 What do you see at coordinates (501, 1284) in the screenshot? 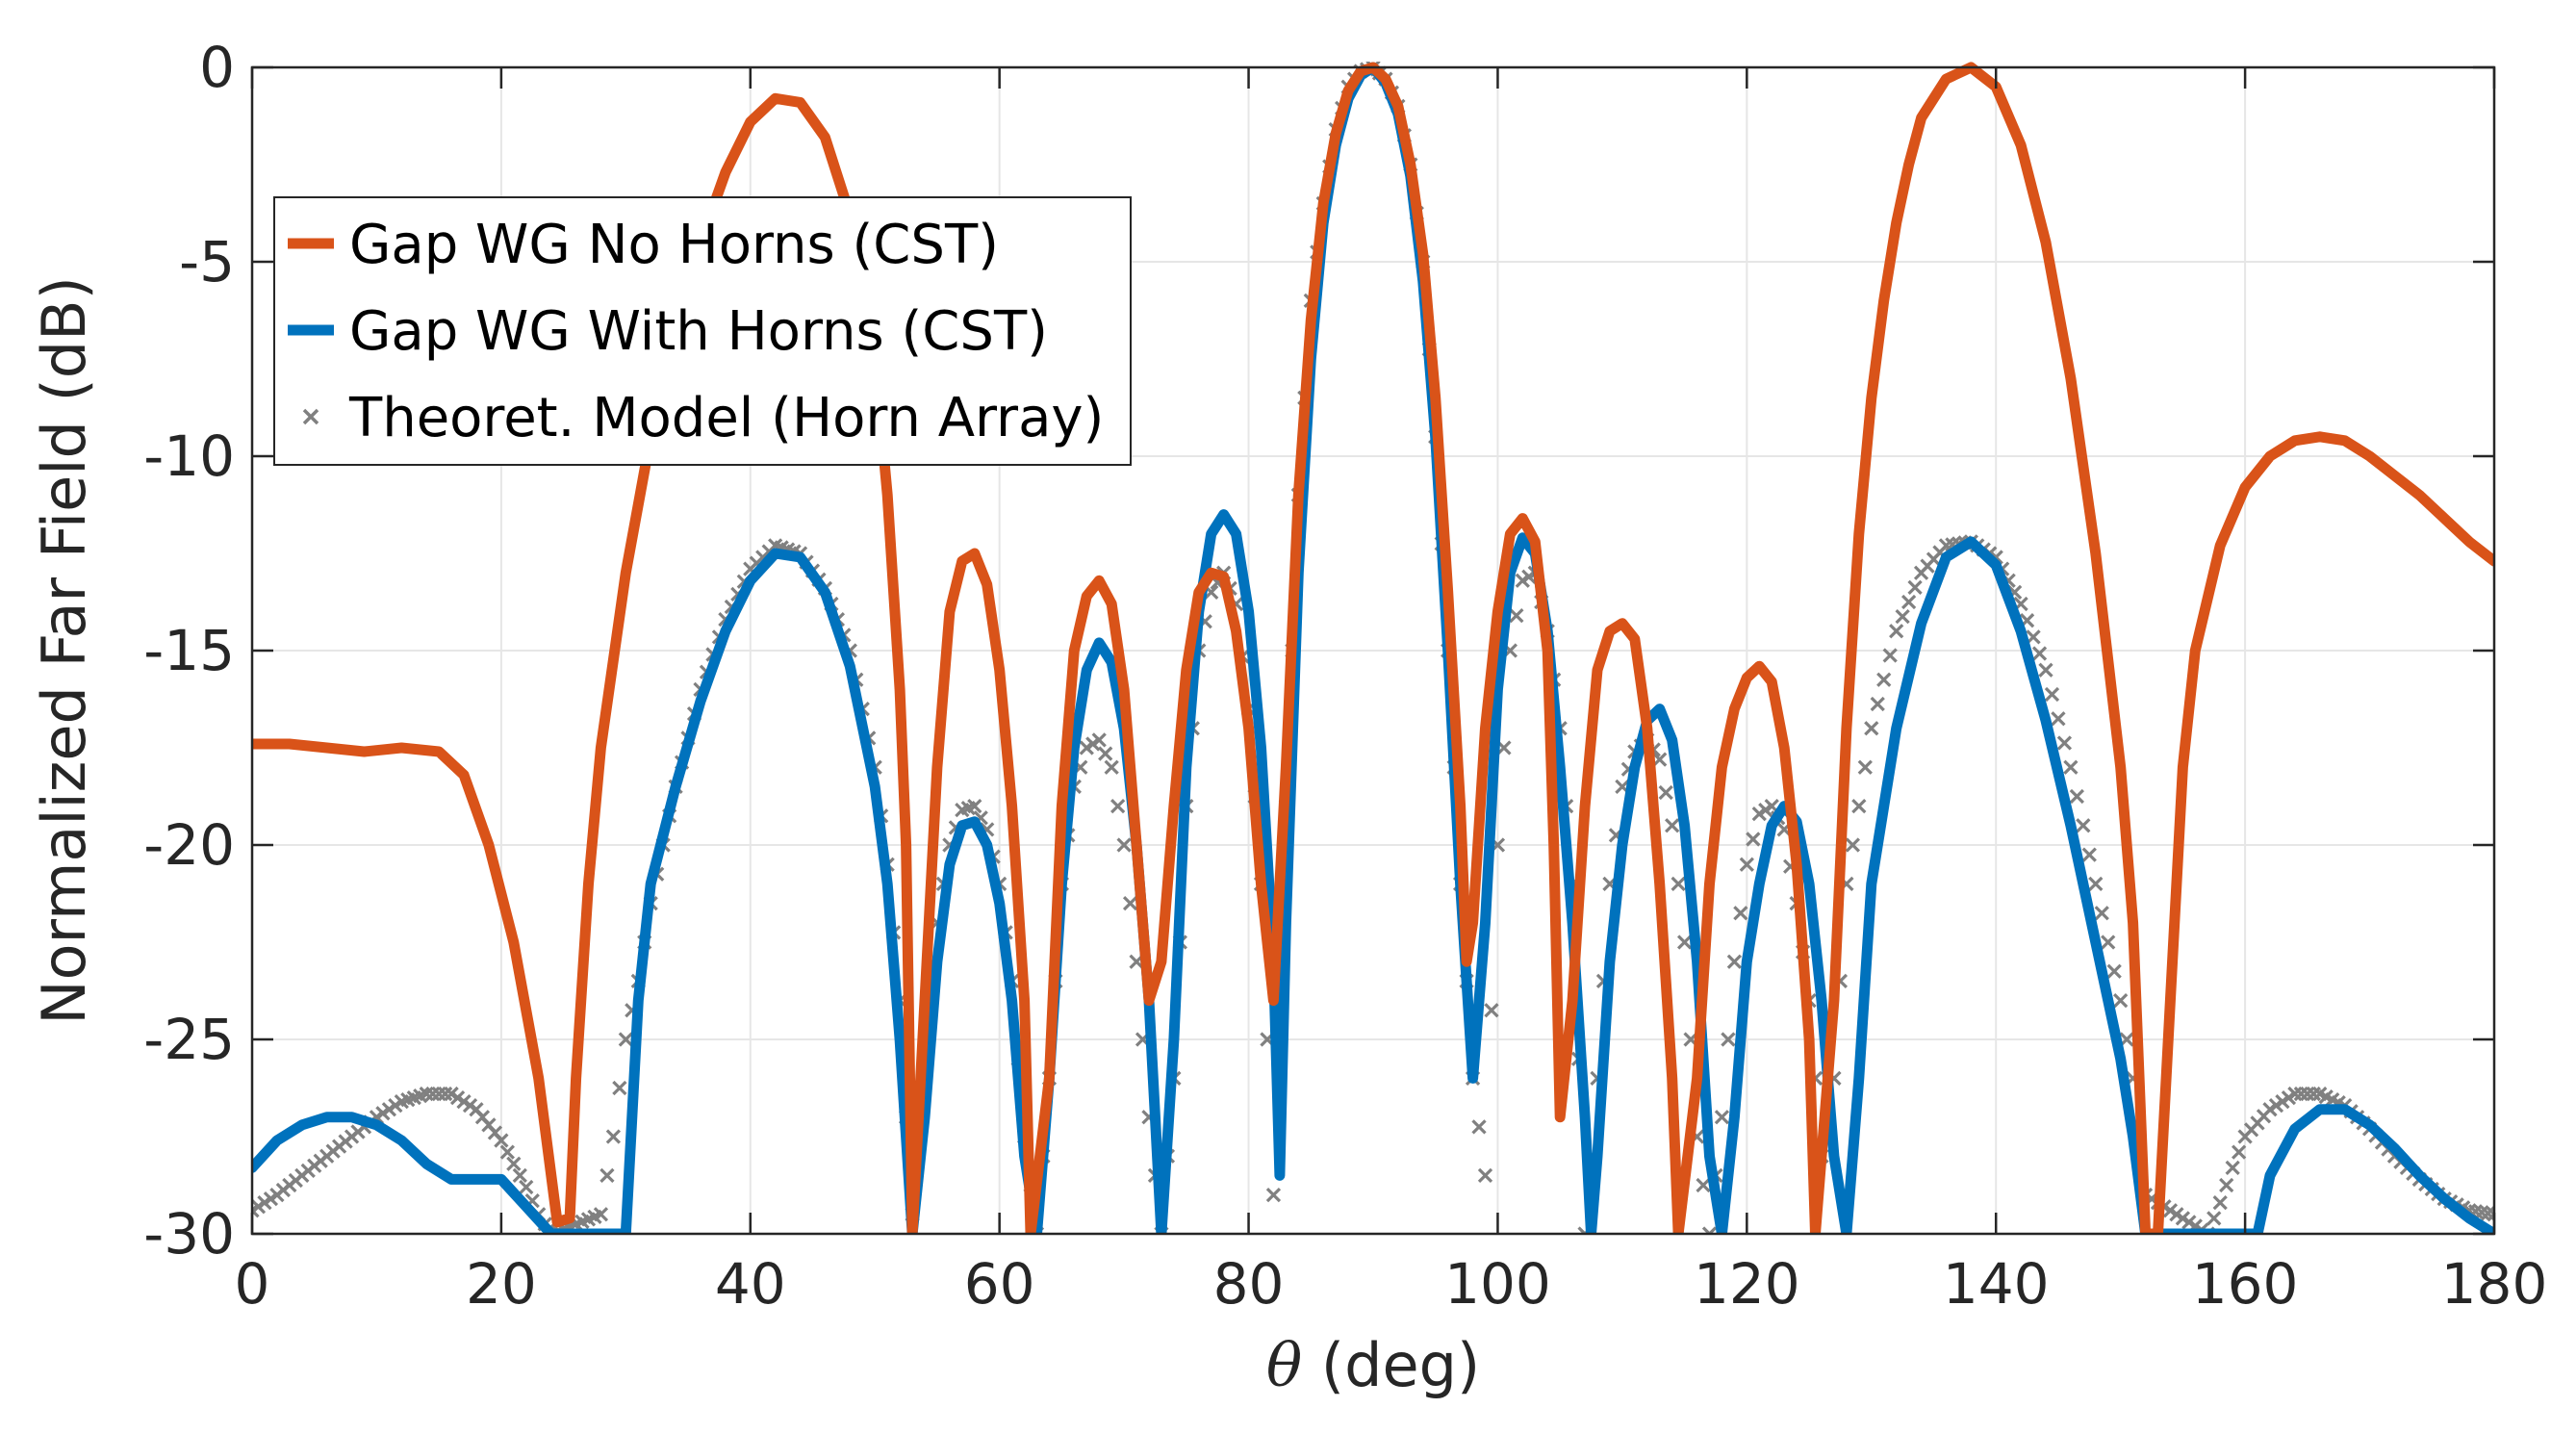
I see `x-tick-label: 20` at bounding box center [501, 1284].